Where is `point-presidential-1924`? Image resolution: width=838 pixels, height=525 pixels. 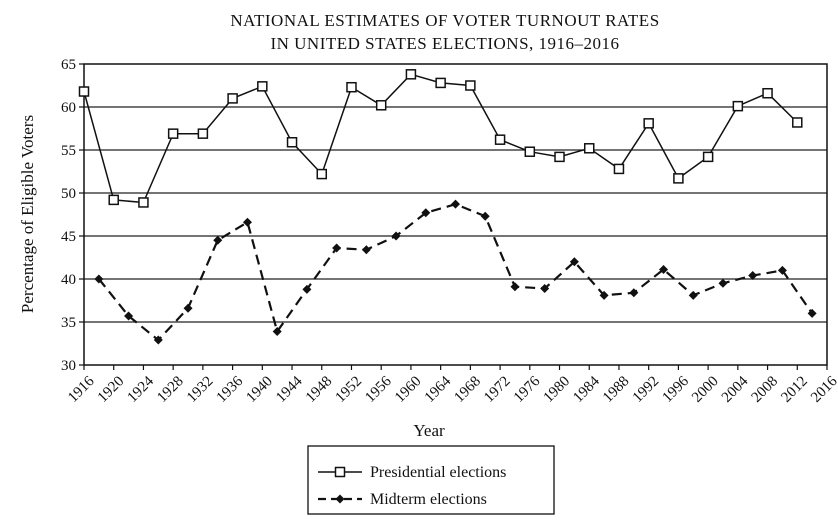 point-presidential-1924 is located at coordinates (143, 202).